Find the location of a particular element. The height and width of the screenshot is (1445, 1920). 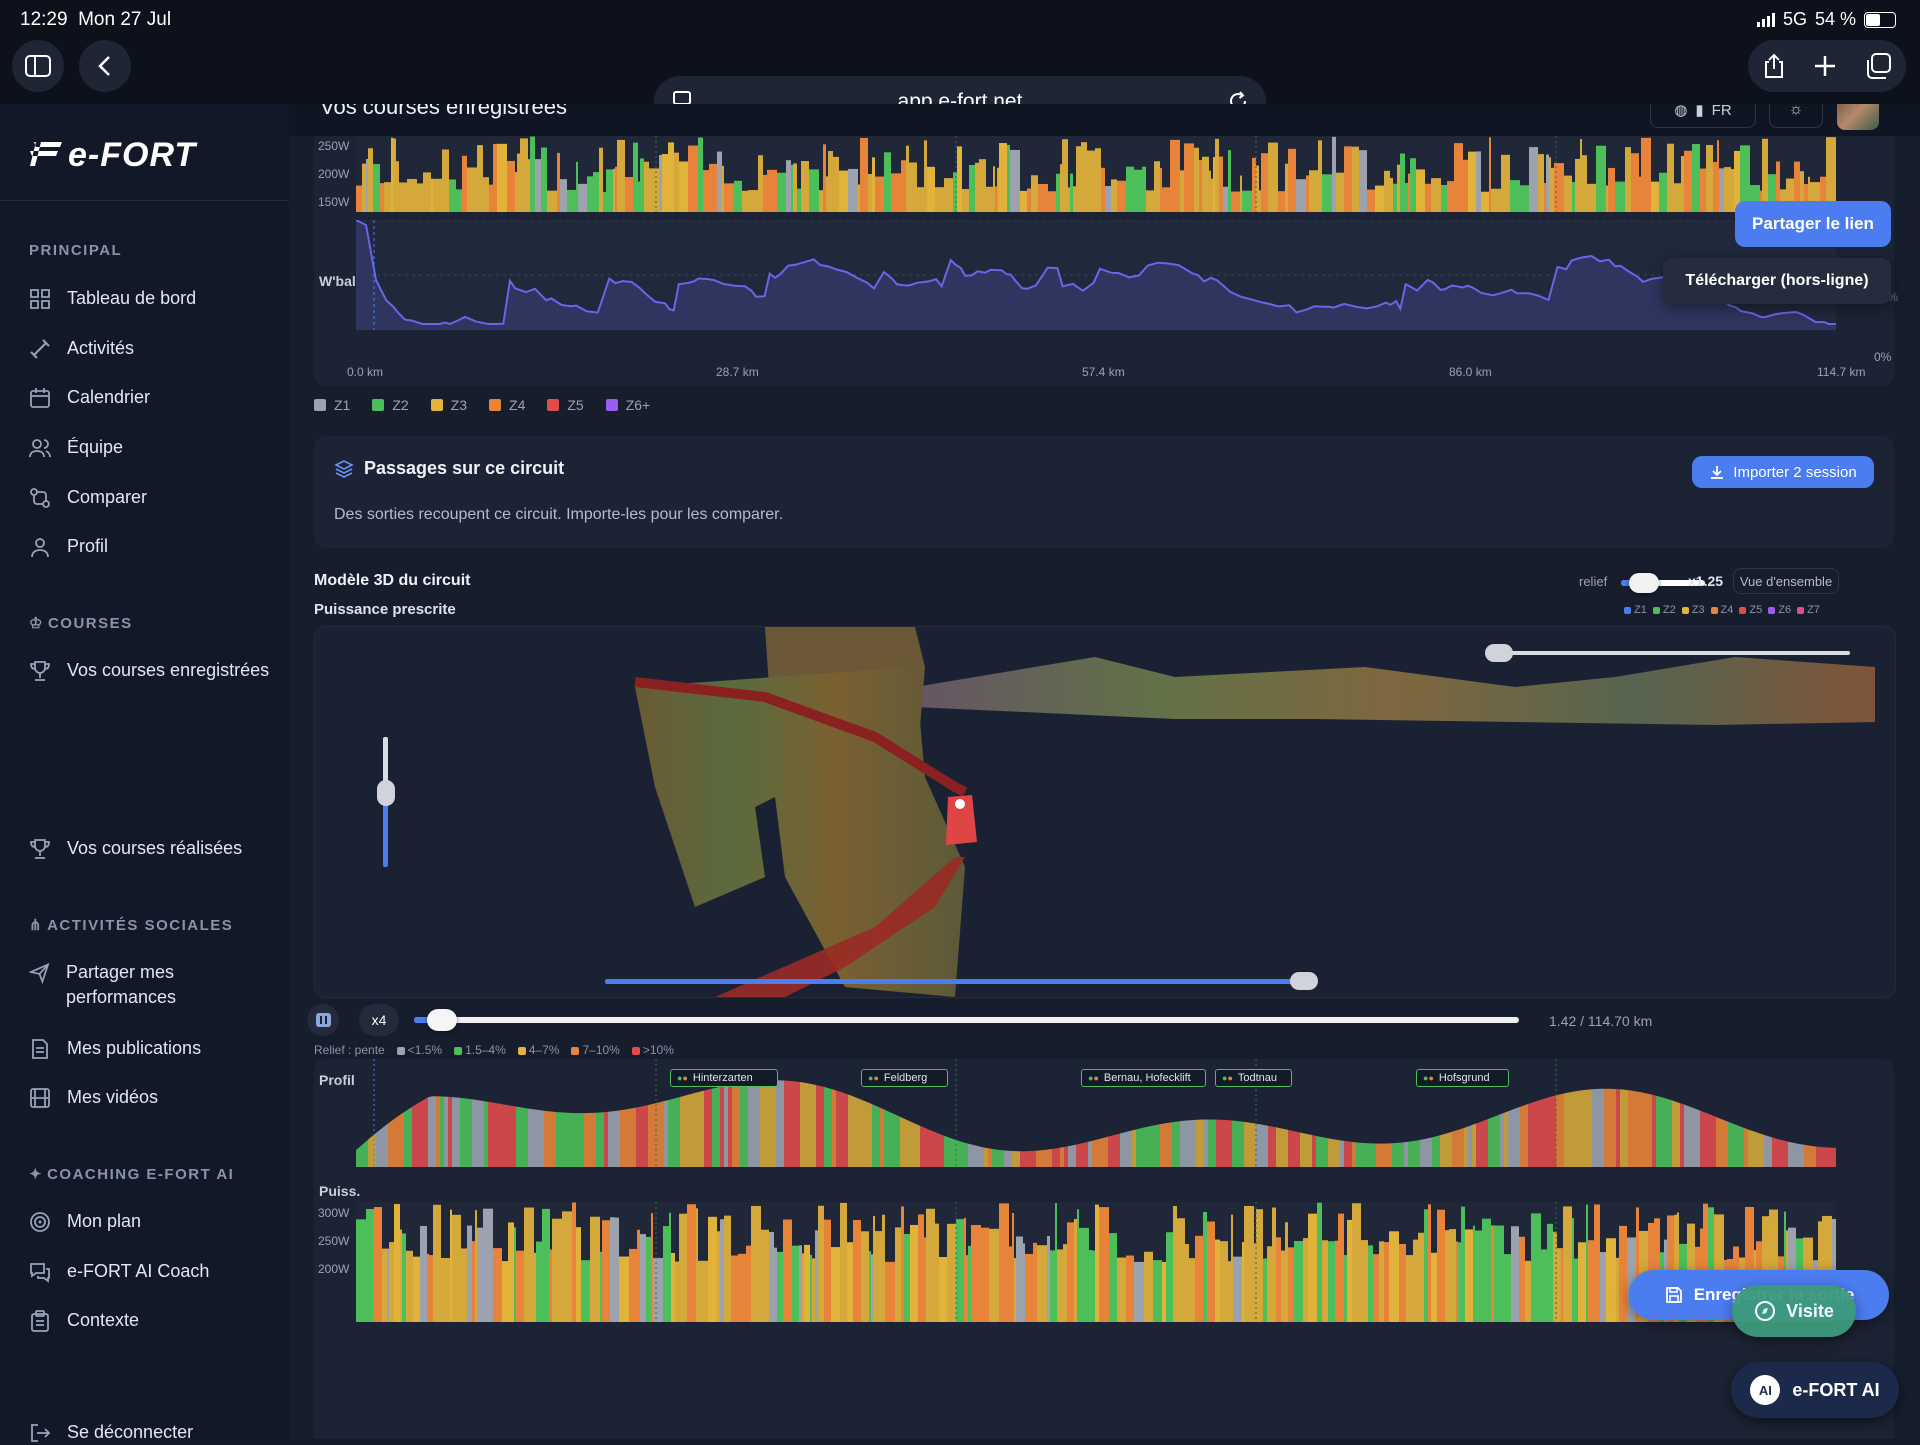

sidebar-item-label: e-FORT AI Coach is located at coordinates (138, 1271).